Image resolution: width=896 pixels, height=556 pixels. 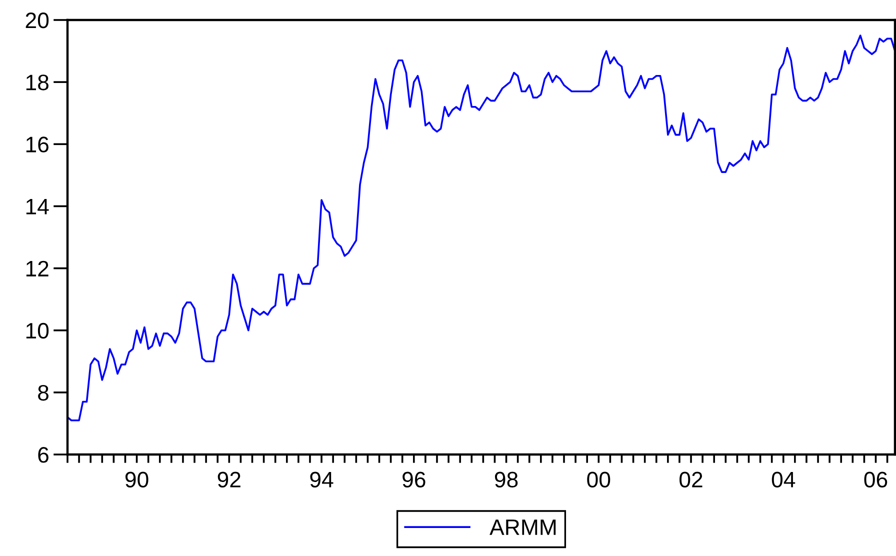 What do you see at coordinates (43, 455) in the screenshot?
I see `y-tick-label: 6` at bounding box center [43, 455].